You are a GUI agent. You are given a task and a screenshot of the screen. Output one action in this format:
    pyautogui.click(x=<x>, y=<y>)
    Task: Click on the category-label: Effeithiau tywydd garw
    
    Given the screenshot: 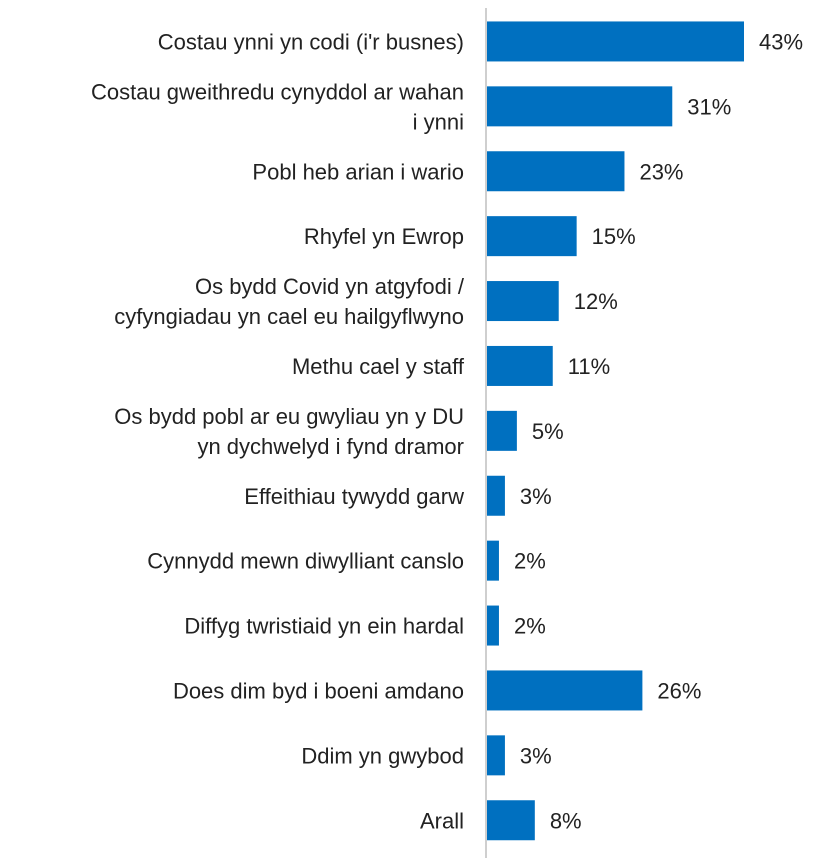 What is the action you would take?
    pyautogui.click(x=354, y=496)
    